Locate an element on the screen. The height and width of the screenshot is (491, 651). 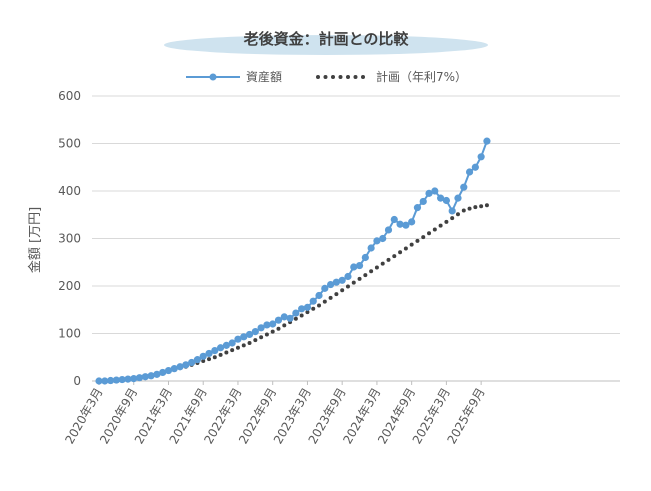
y-tick-label: 100 is located at coordinates (69, 334).